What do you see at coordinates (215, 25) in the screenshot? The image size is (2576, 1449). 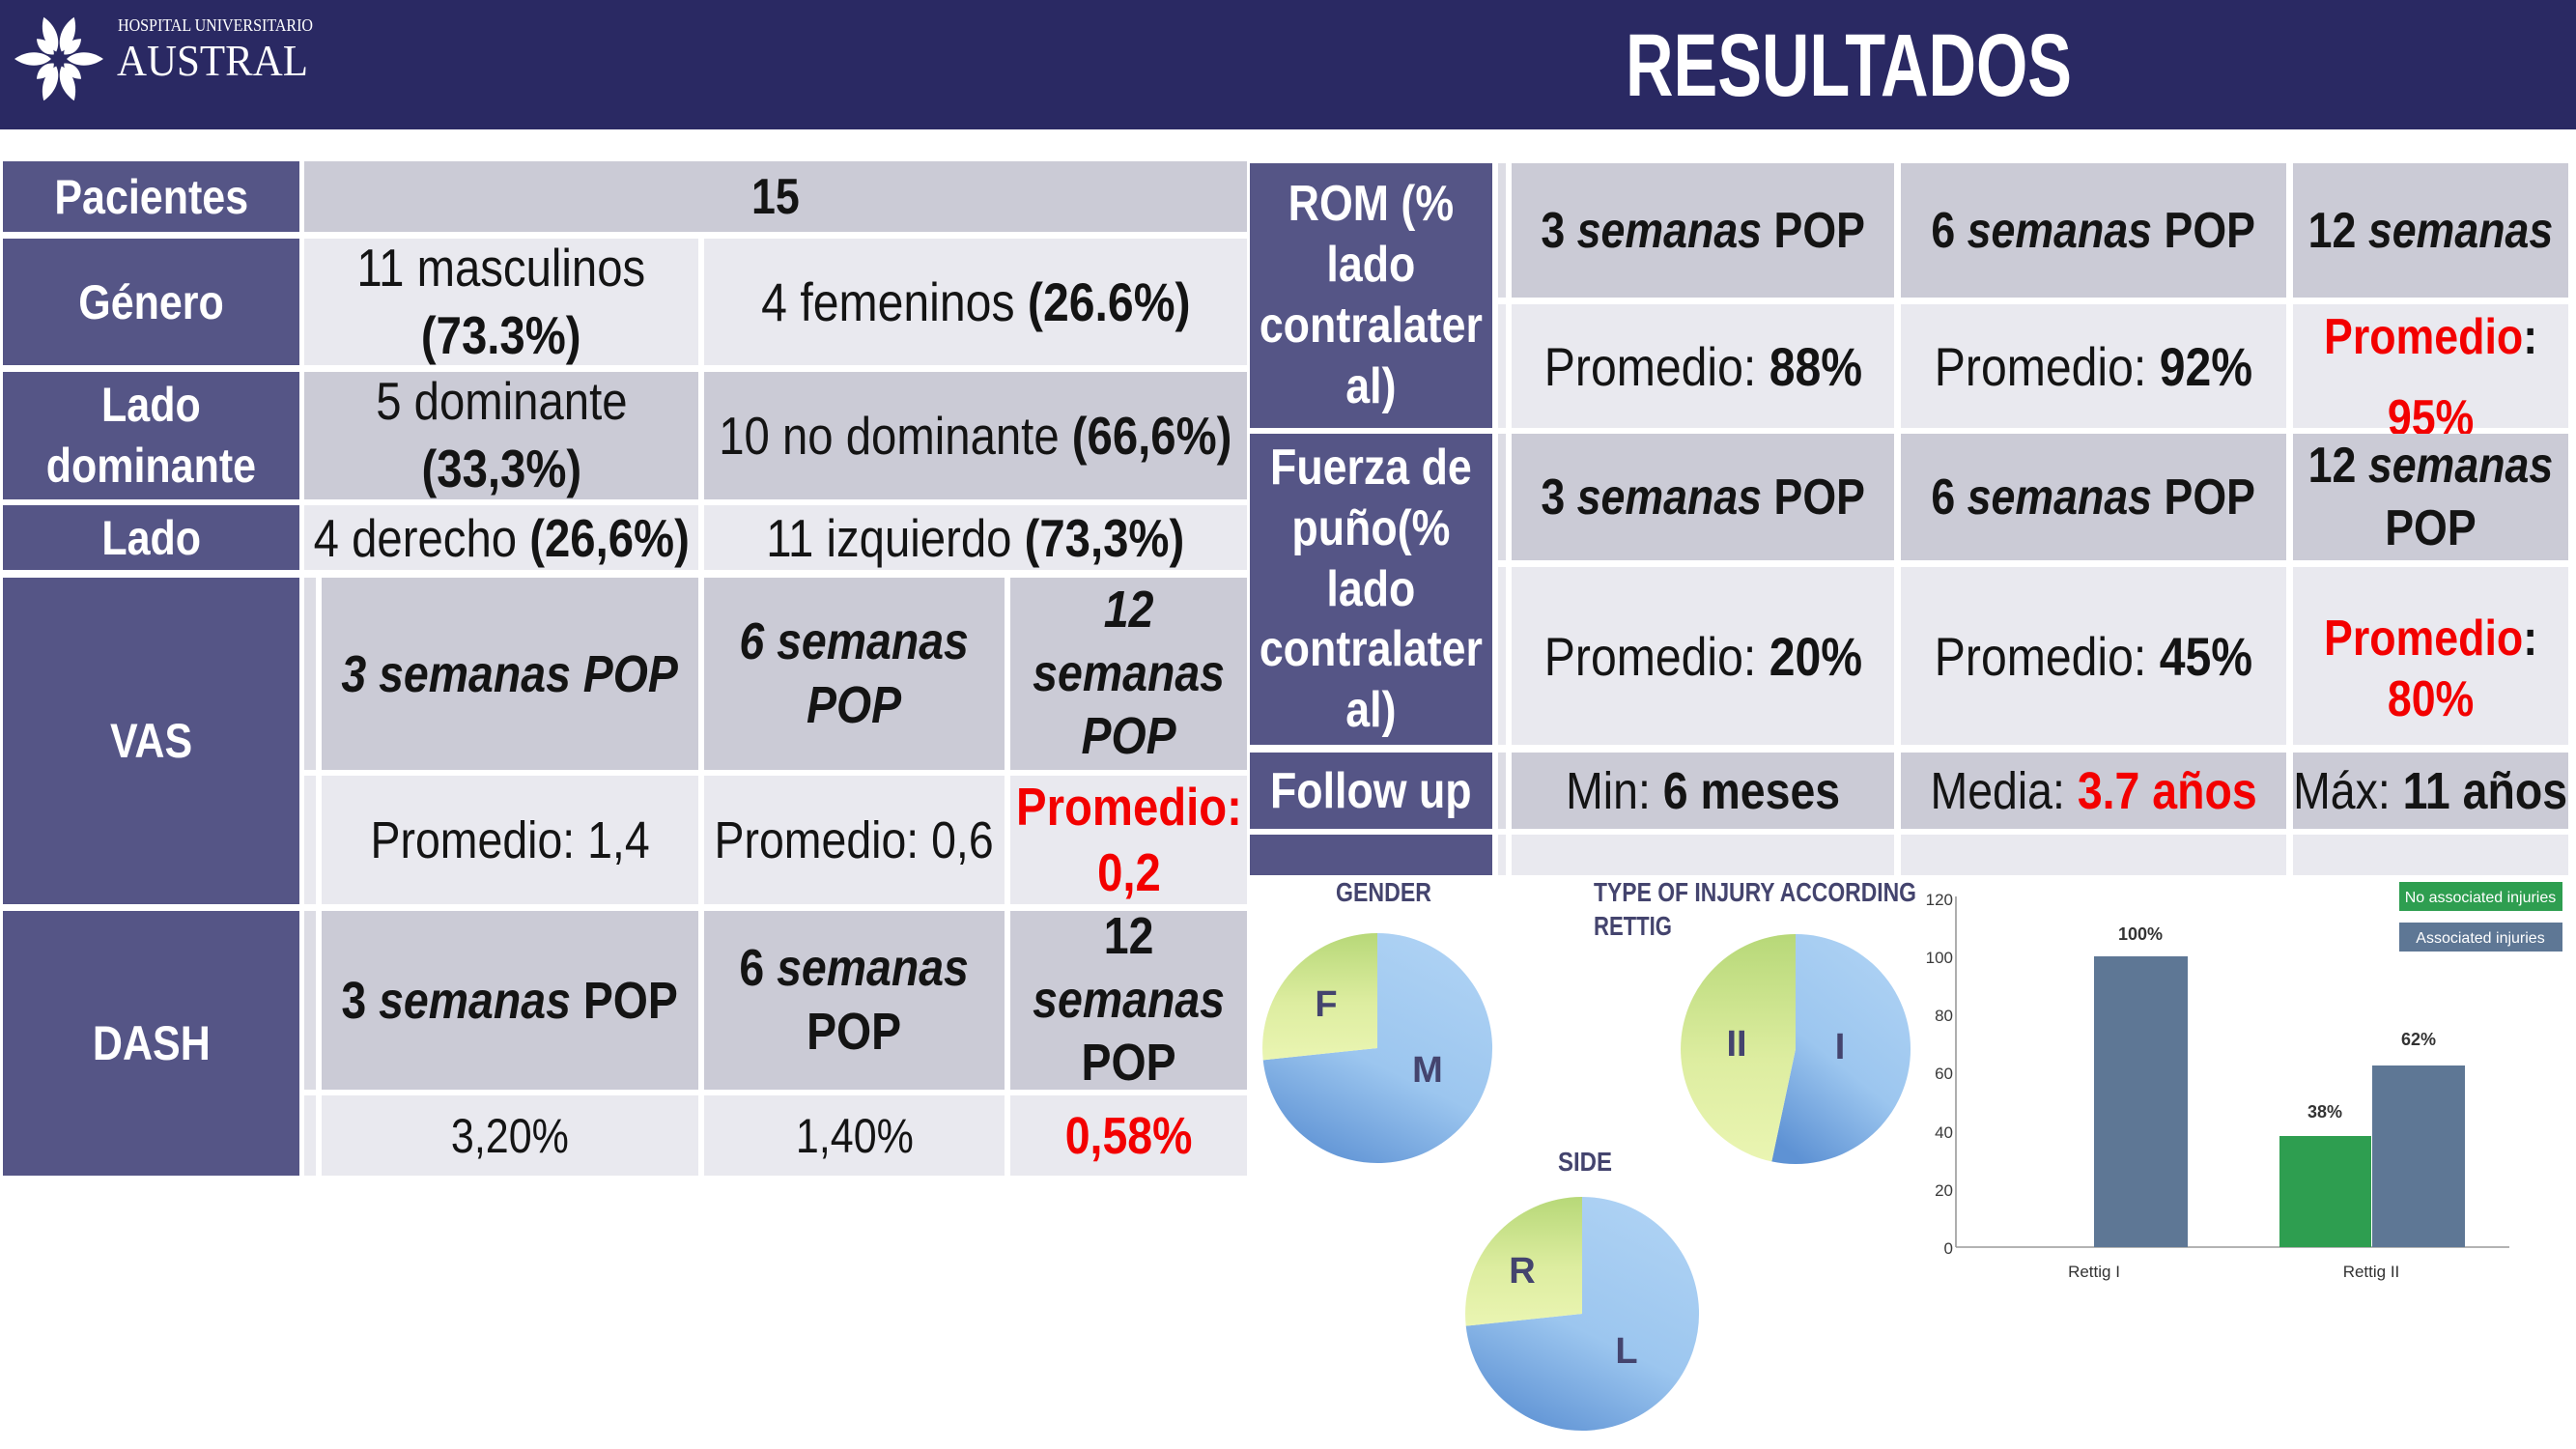 I see `svg-text: HOSPITAL UNIVERSITARIO` at bounding box center [215, 25].